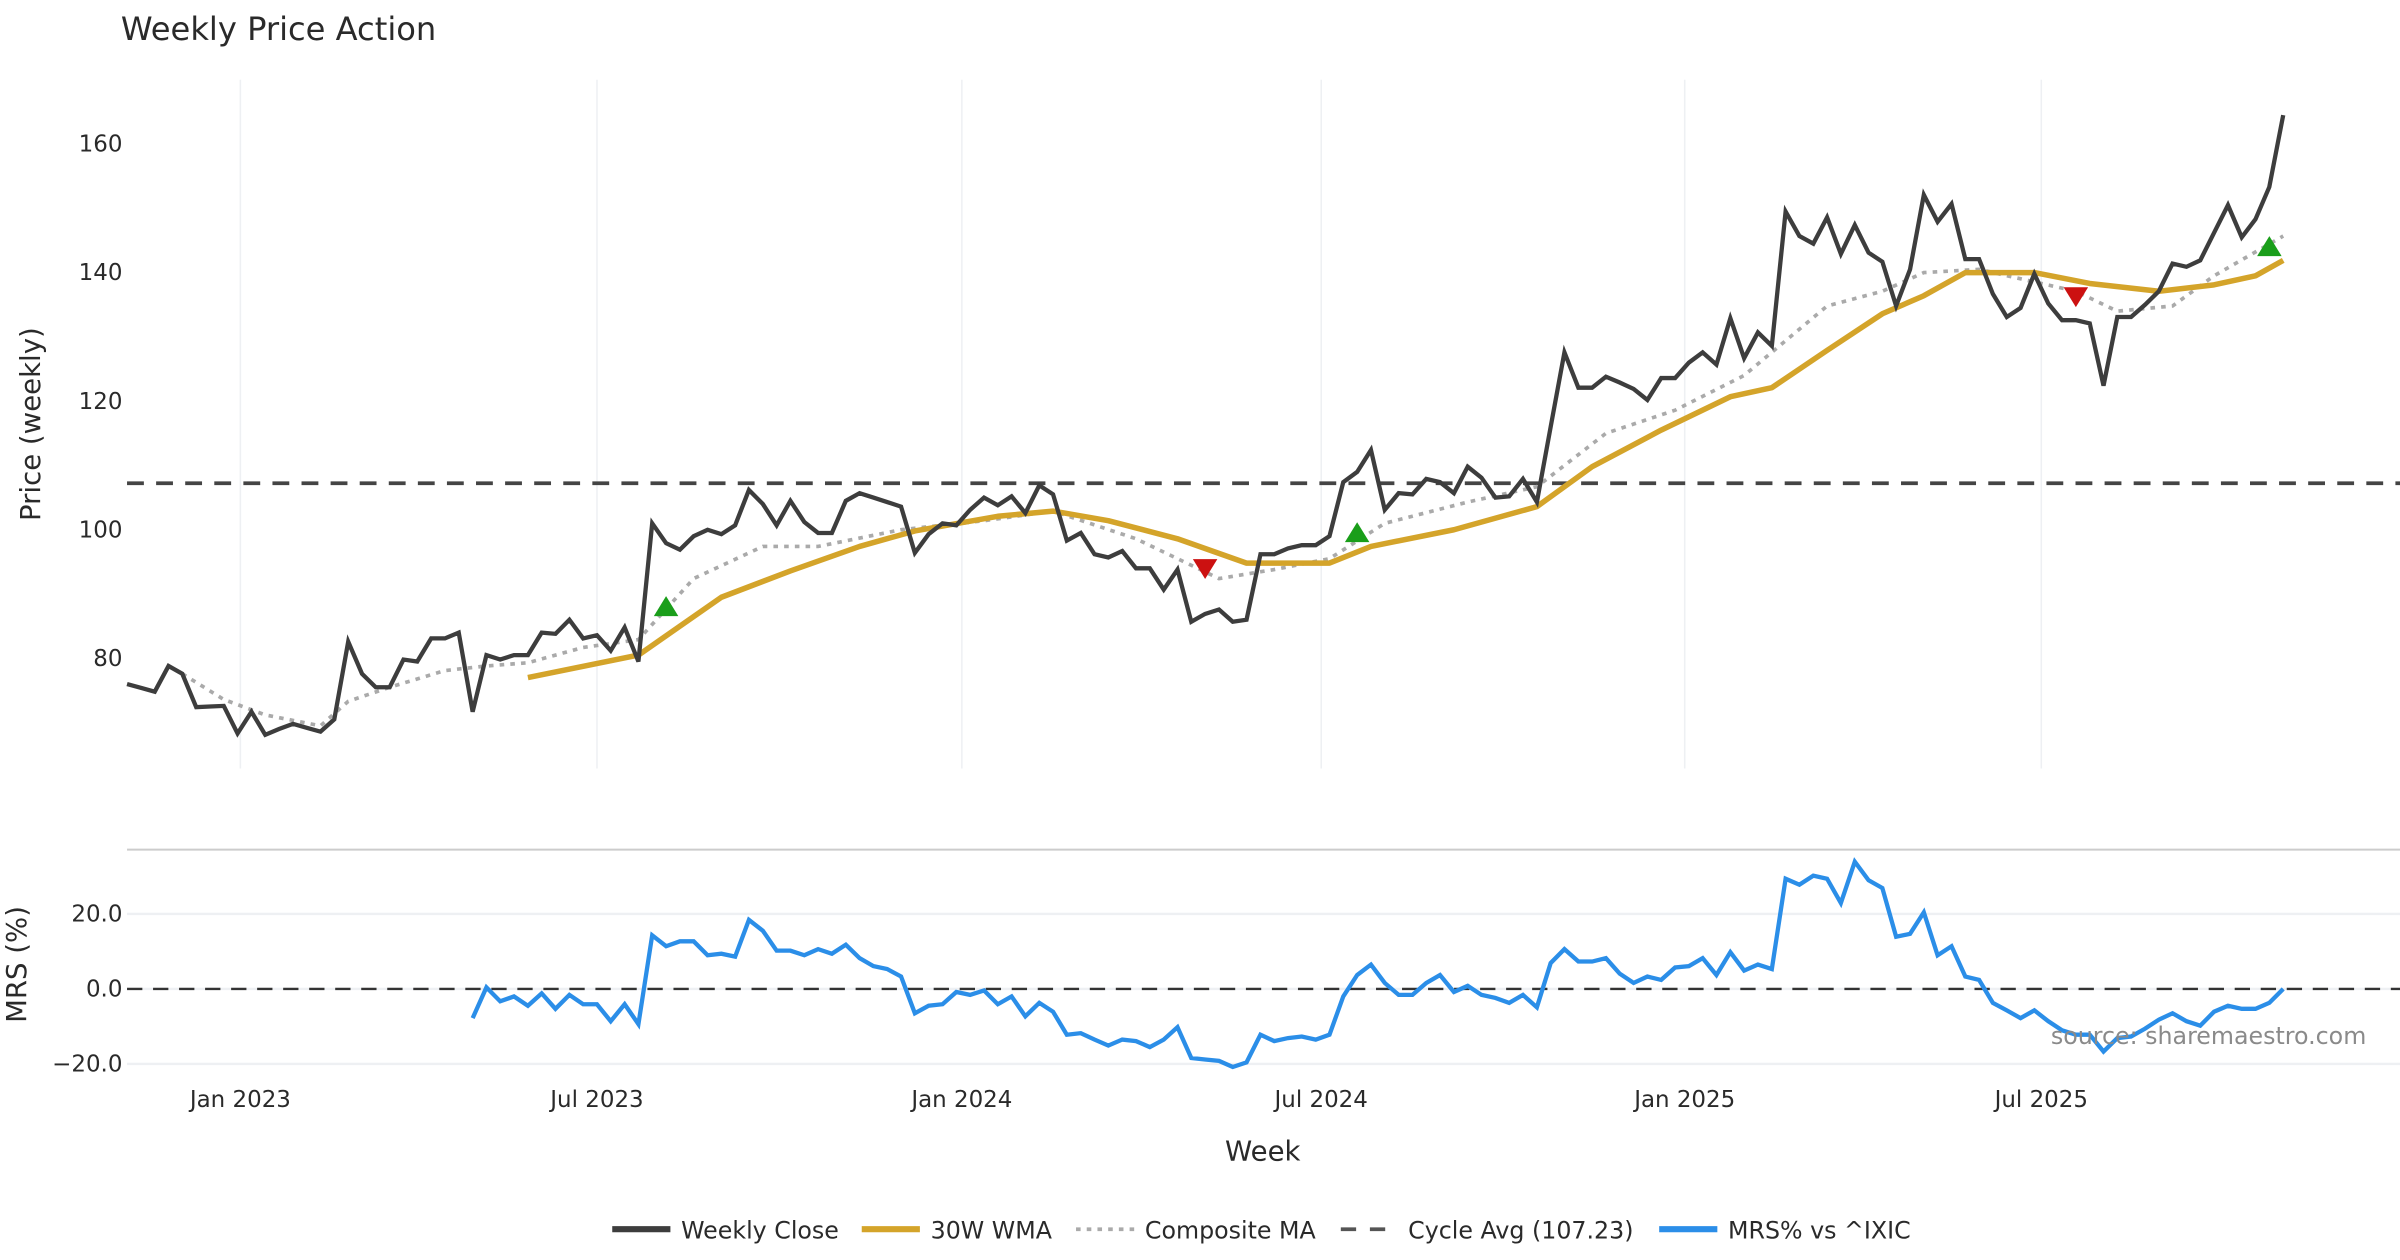 The image size is (2400, 1260). I want to click on chart-title: Weekly Price Action, so click(278, 29).